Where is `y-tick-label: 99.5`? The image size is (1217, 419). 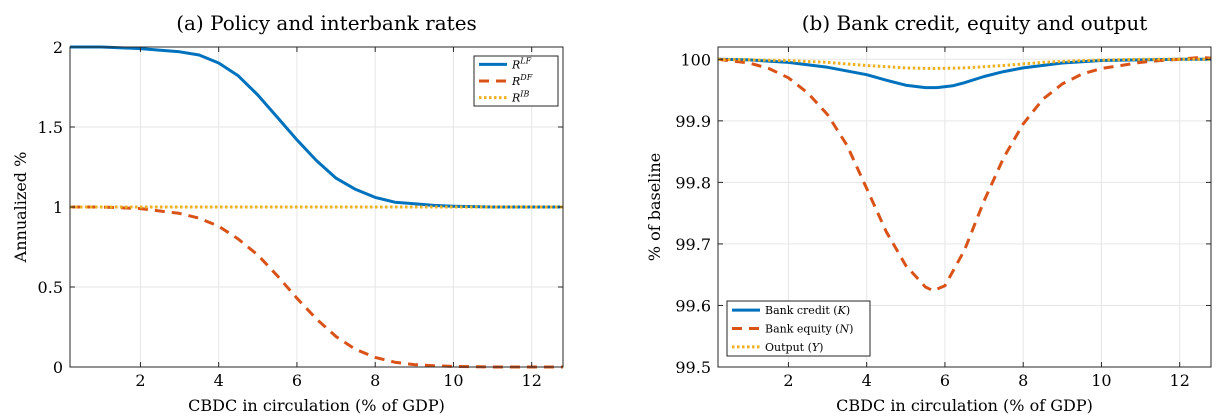 y-tick-label: 99.5 is located at coordinates (693, 367).